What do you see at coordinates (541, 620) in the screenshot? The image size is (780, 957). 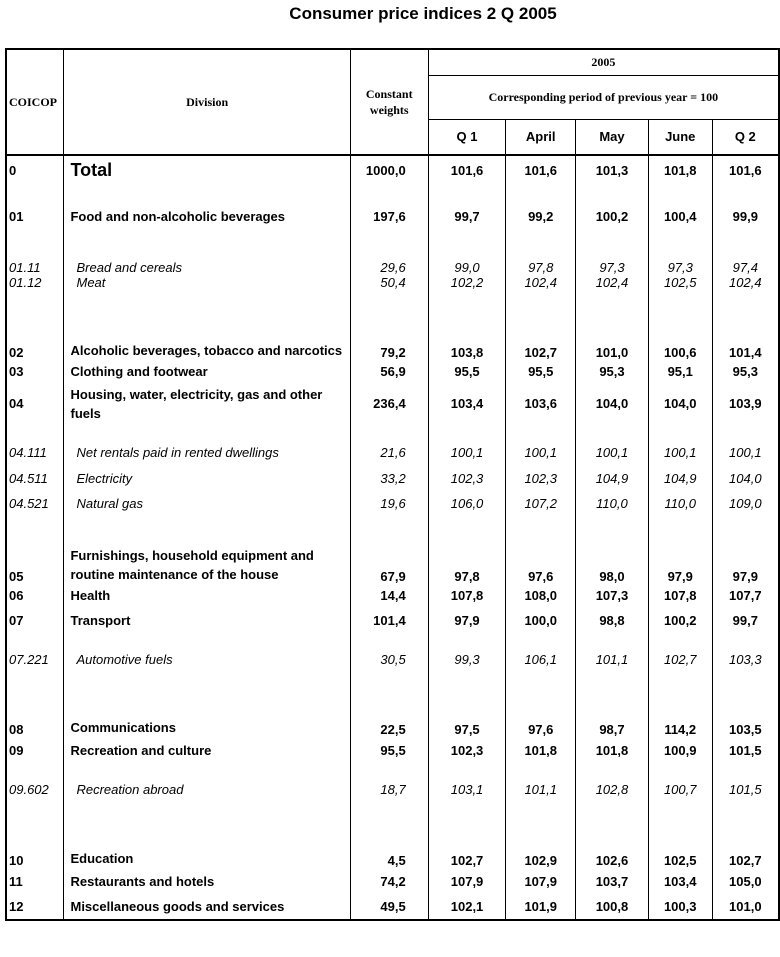 I see `row-value: 100,0` at bounding box center [541, 620].